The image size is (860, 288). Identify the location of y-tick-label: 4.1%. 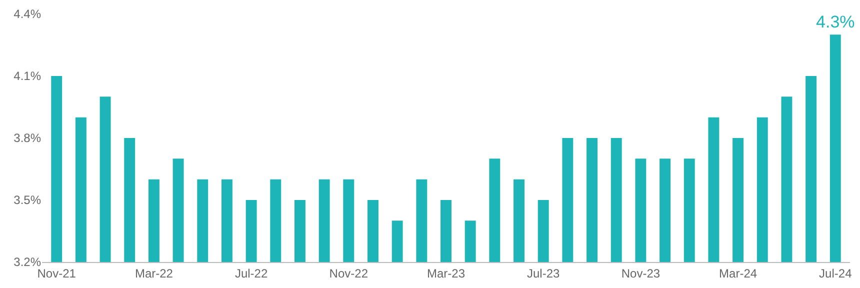
(28, 76).